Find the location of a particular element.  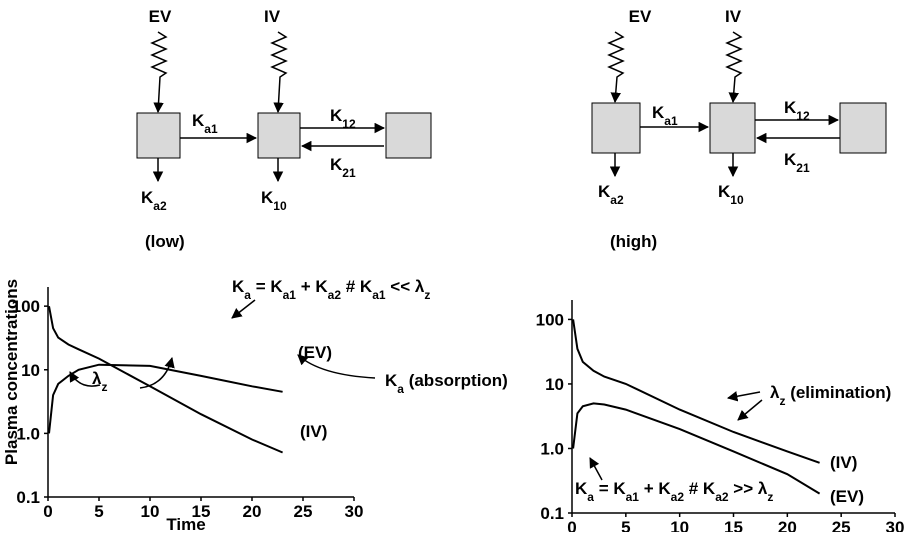

rich-label: K12 is located at coordinates (797, 110).